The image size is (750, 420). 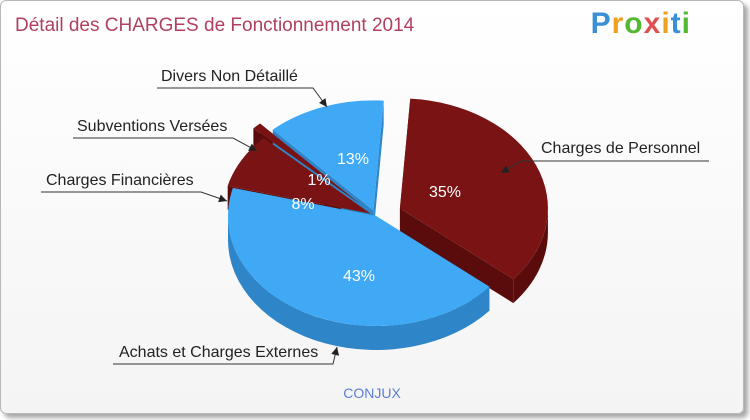 I want to click on slice-label-1: Charges de Personnel, so click(x=620, y=148).